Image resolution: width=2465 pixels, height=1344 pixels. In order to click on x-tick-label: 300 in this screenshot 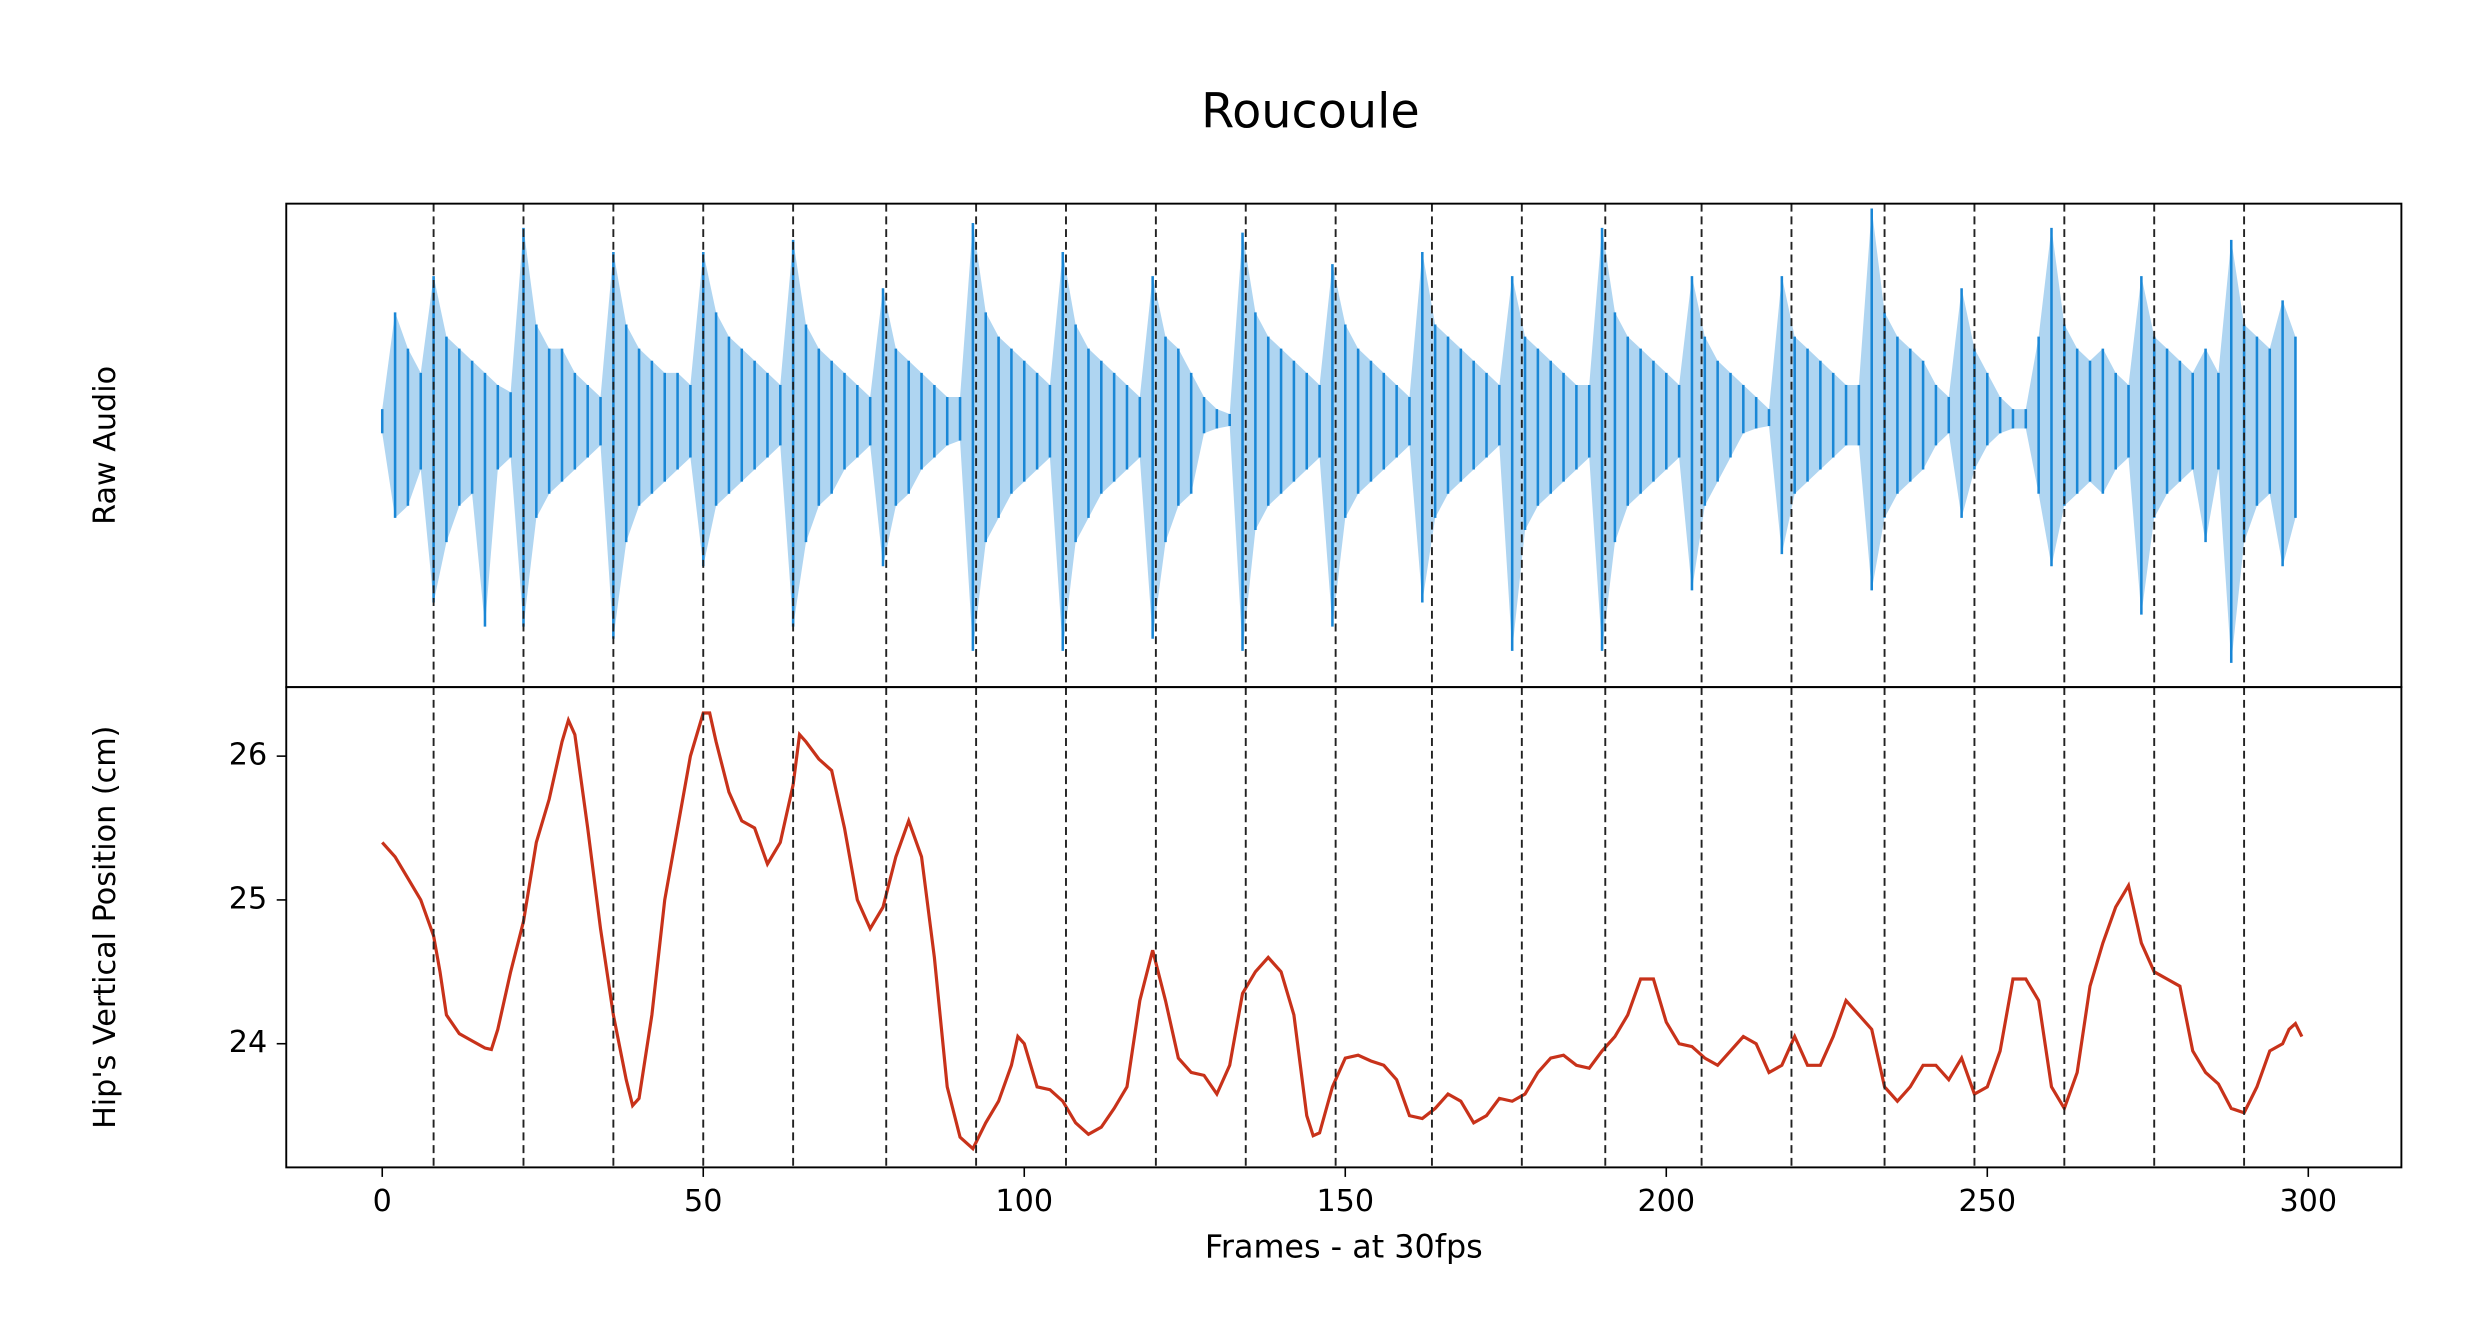, I will do `click(2308, 1201)`.